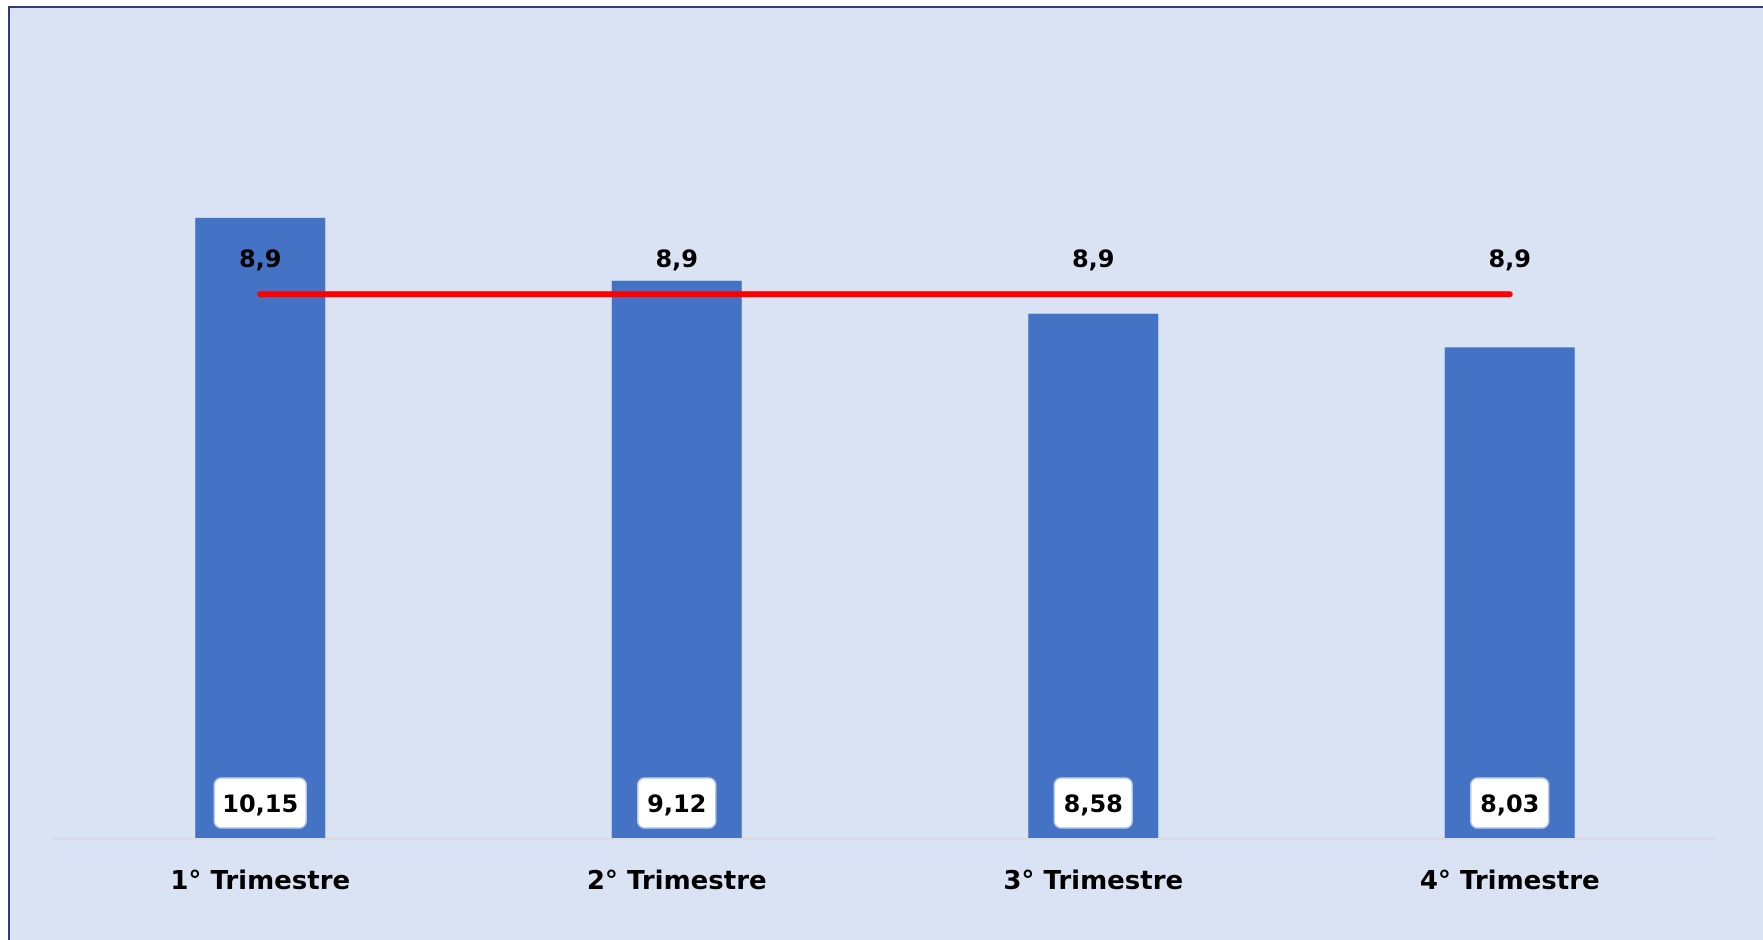  Describe the element at coordinates (885, 271) in the screenshot. I see `target-line-group: 8,9 8,9 8,9 8,9` at that location.